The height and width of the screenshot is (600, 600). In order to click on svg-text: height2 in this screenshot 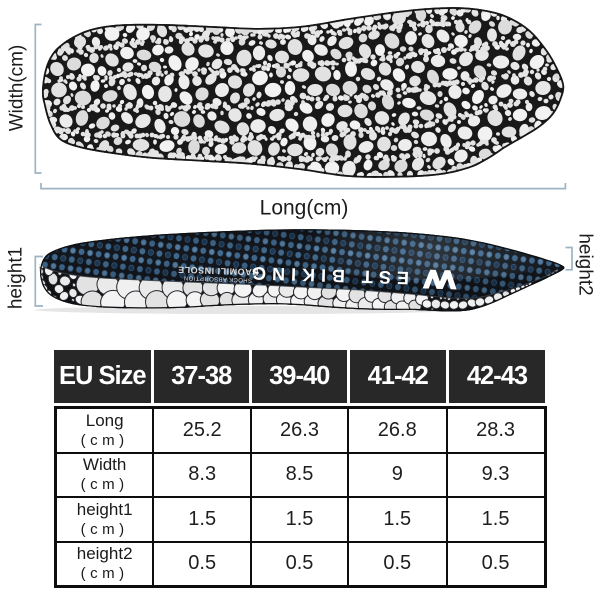, I will do `click(585, 264)`.